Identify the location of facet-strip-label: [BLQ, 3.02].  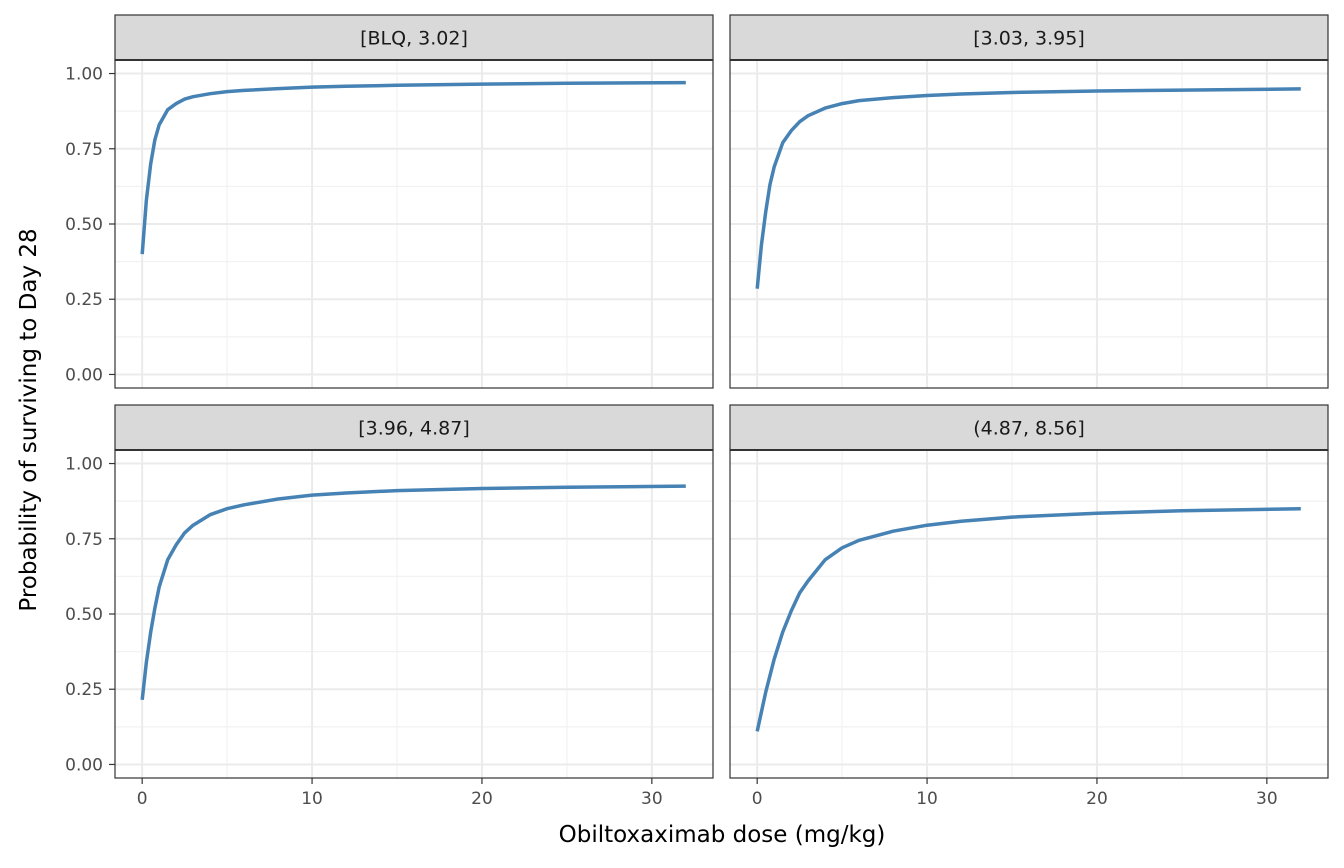
(414, 39).